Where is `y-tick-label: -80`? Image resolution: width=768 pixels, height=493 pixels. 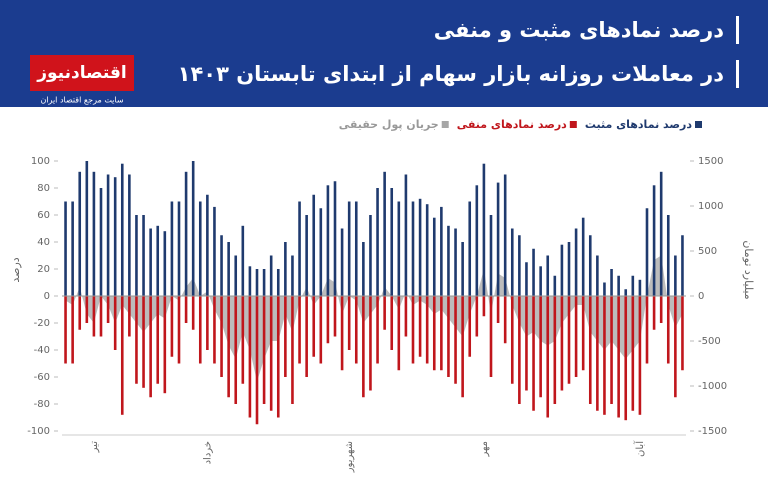
y-tick-label: -80 is located at coordinates (42, 404).